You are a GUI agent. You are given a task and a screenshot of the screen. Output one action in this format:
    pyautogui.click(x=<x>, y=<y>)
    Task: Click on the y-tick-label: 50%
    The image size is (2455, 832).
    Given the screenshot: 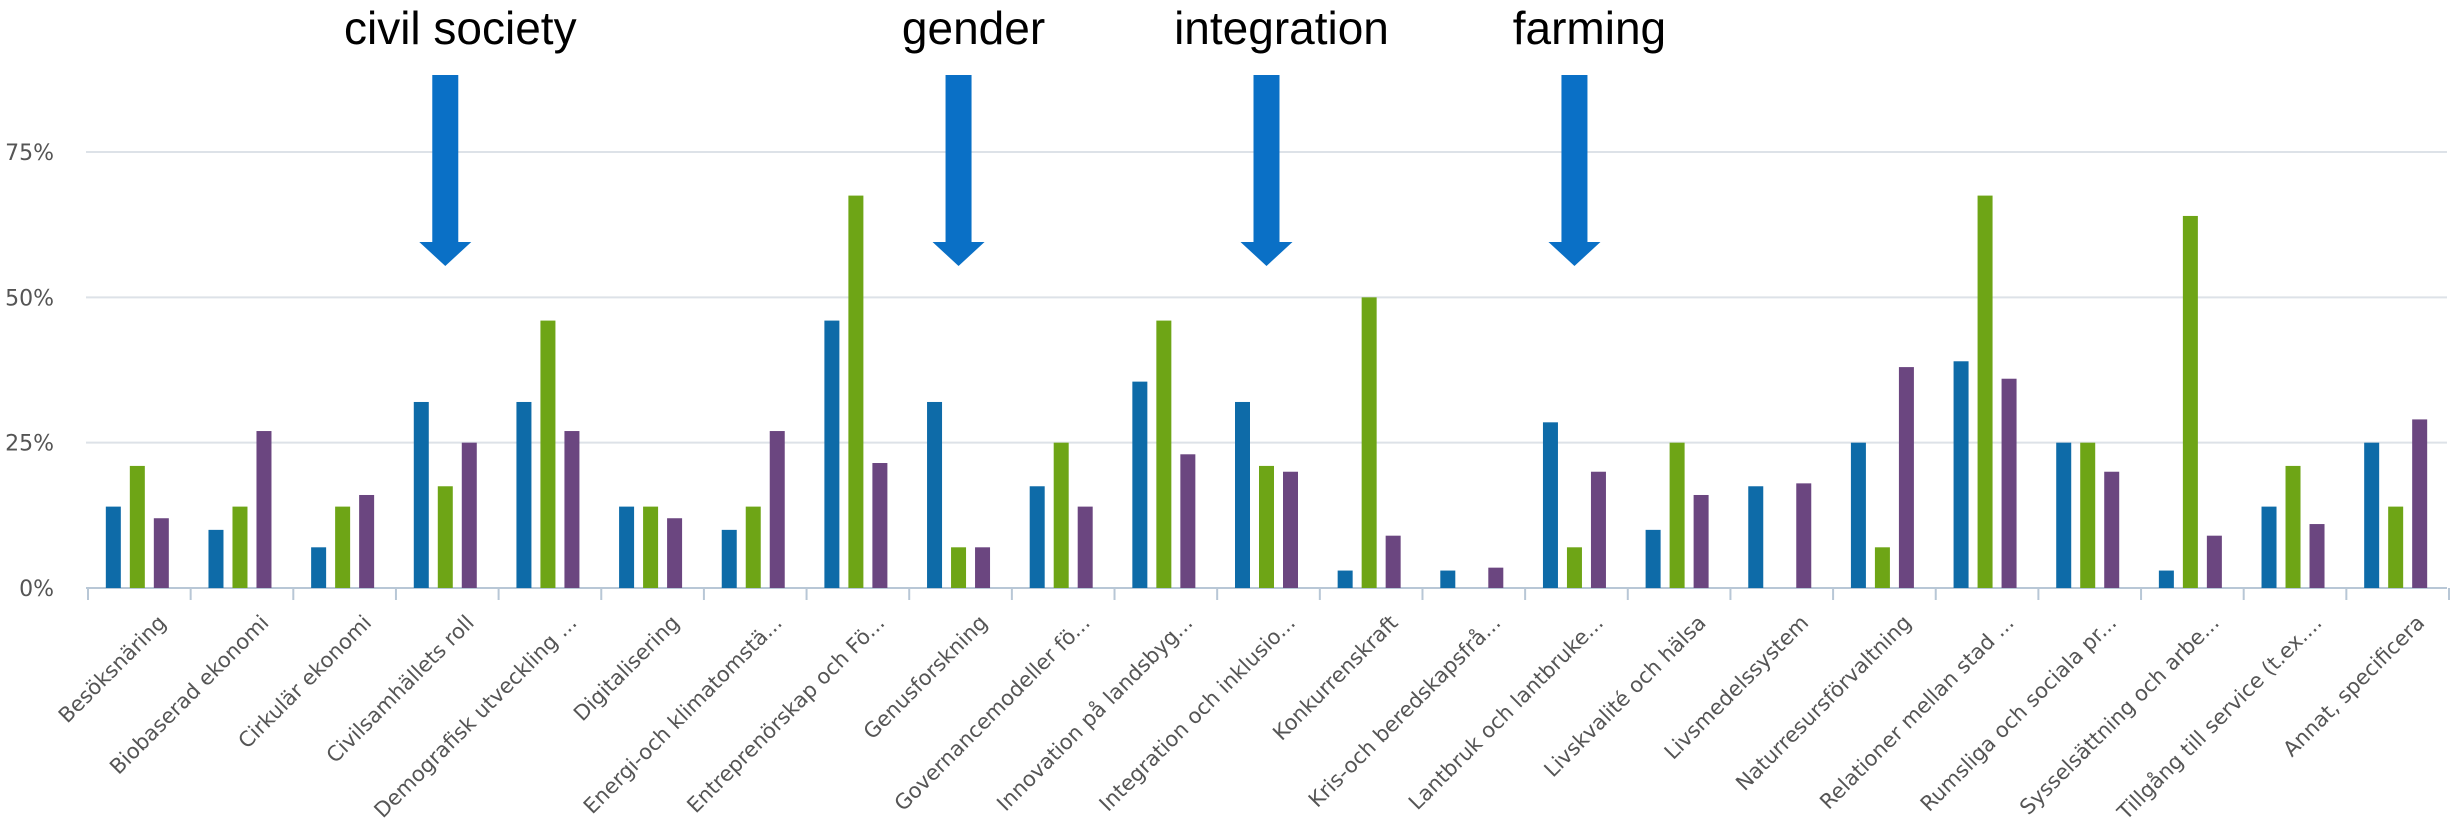 What is the action you would take?
    pyautogui.click(x=29, y=298)
    